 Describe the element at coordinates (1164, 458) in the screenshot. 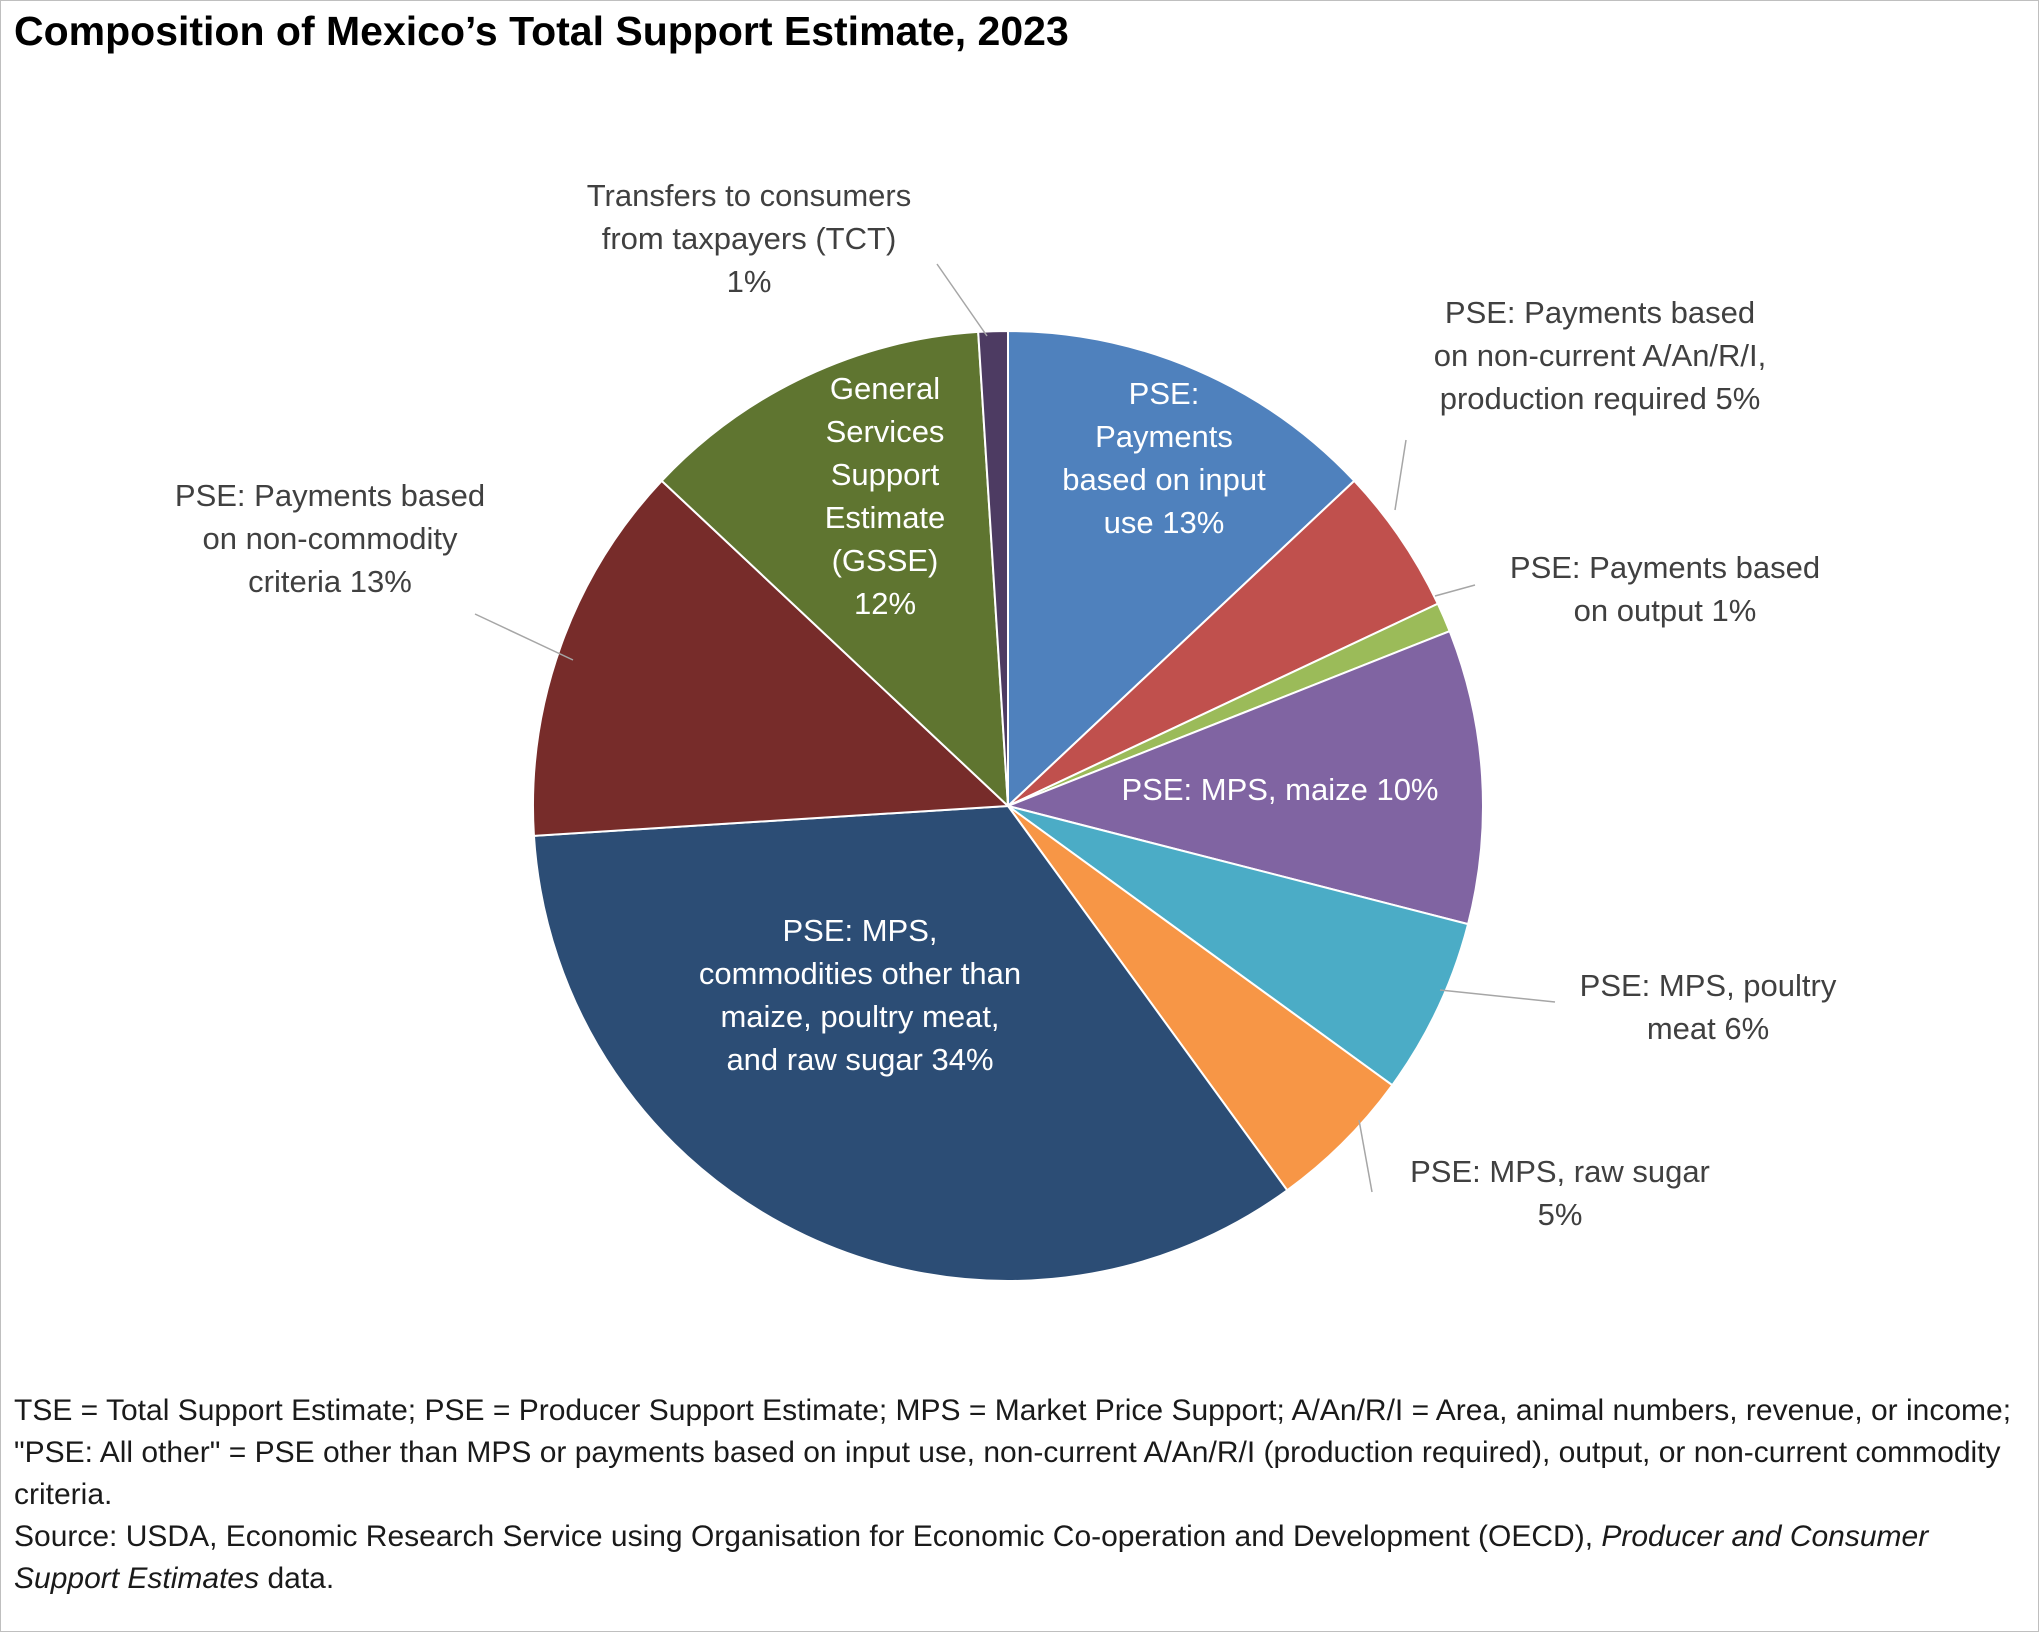

I see `slice-label-1: PSE: Payments based on input use 13%` at that location.